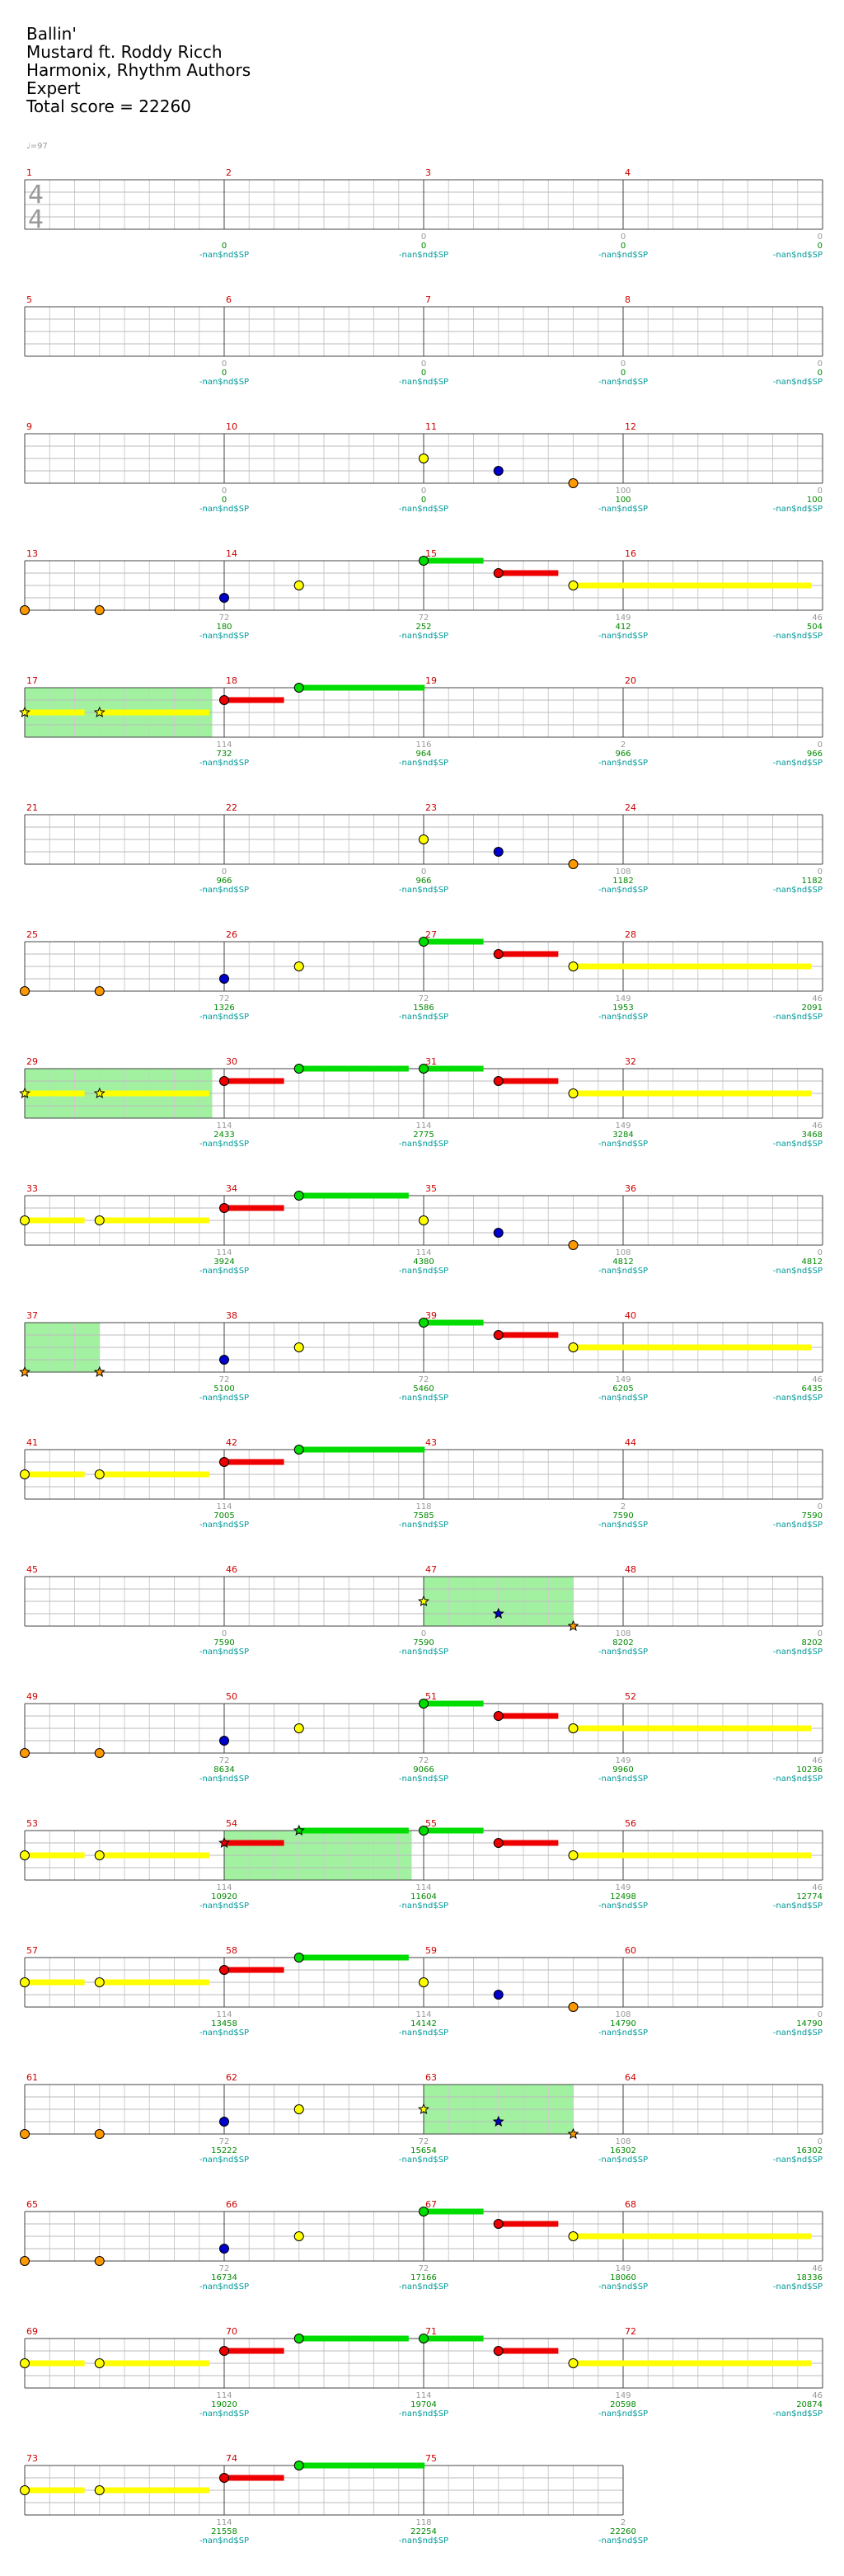  I want to click on cumulative-score: 22254, so click(424, 2531).